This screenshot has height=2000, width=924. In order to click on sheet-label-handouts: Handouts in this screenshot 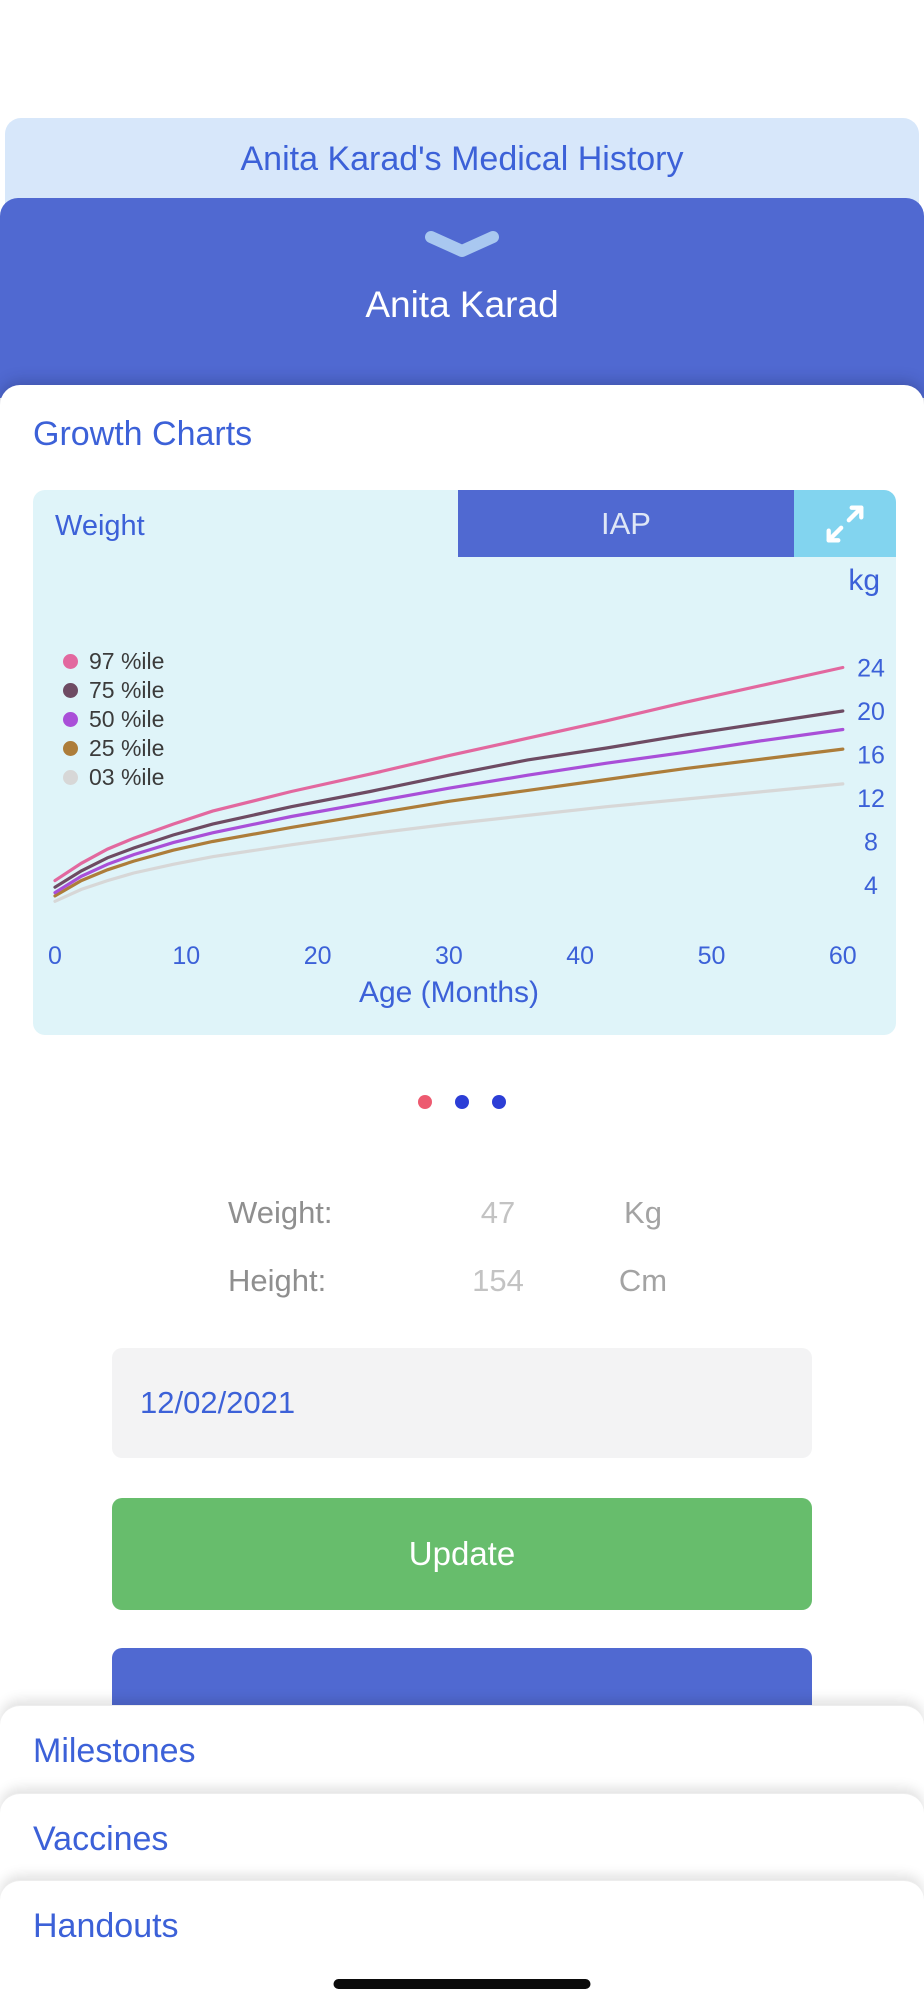, I will do `click(106, 1926)`.